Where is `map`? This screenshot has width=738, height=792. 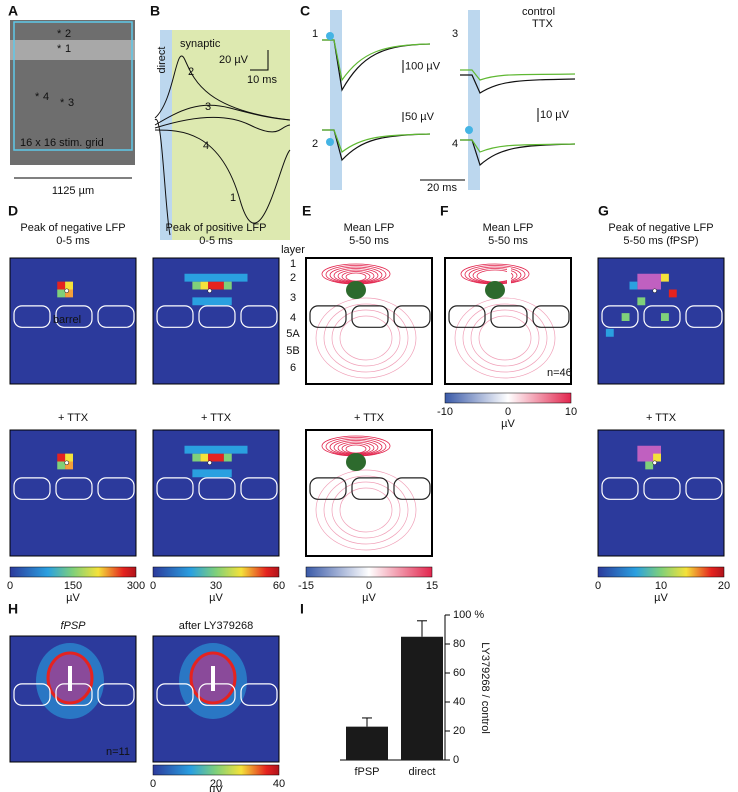
map is located at coordinates (73, 321).